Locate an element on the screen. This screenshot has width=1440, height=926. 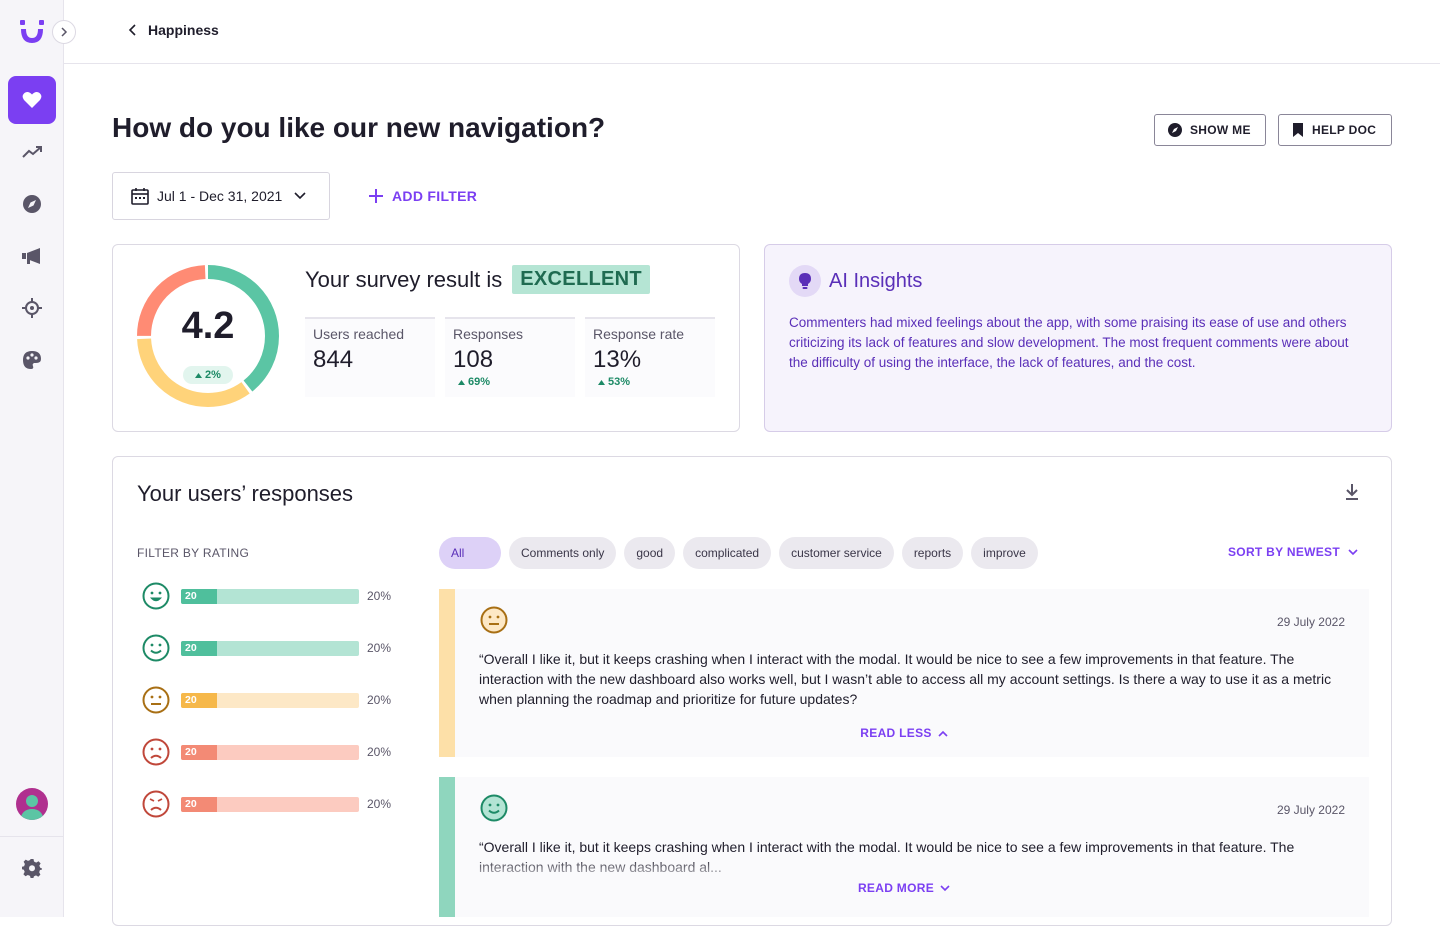
sidebar-item-explore is located at coordinates (32, 204).